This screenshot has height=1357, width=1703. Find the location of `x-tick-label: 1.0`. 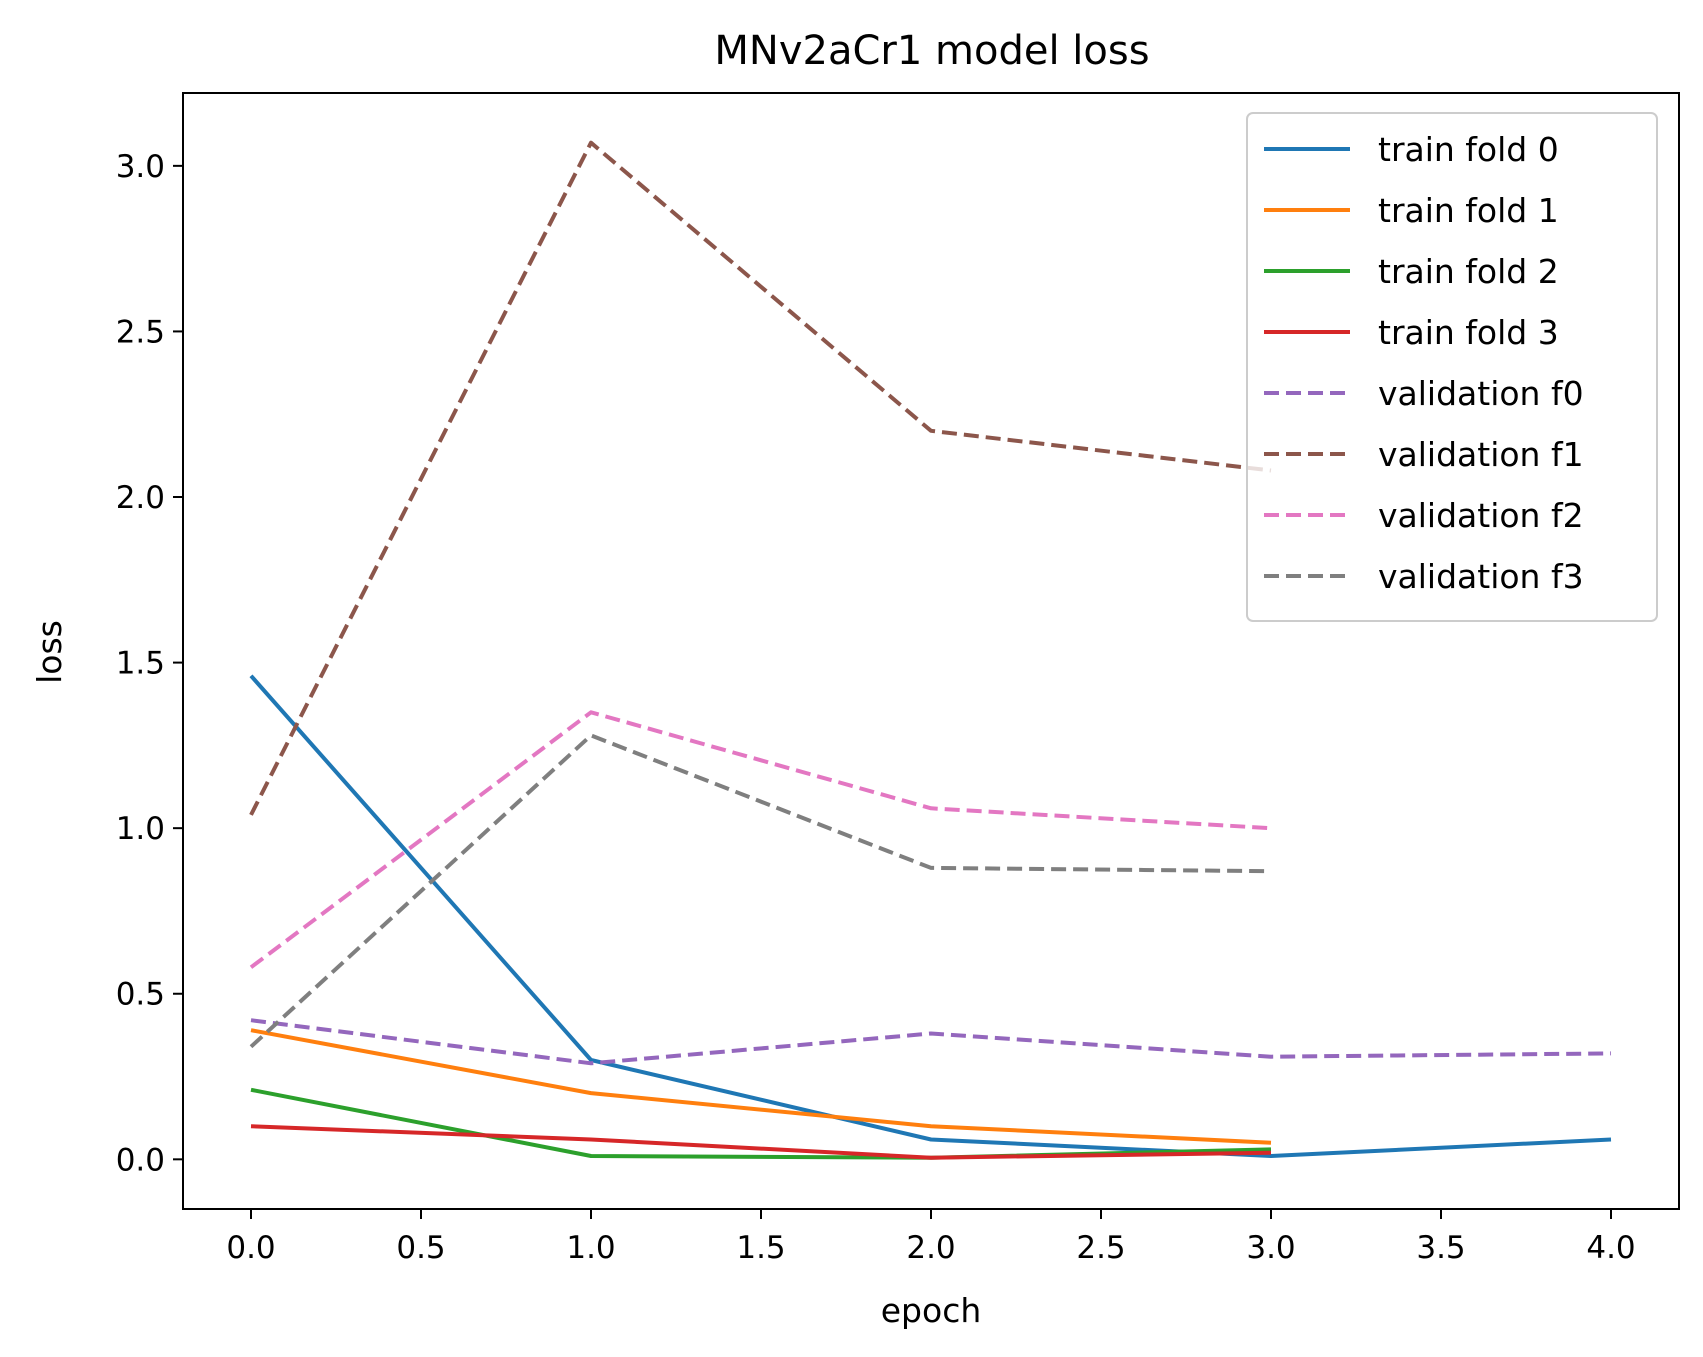

x-tick-label: 1.0 is located at coordinates (590, 1248).